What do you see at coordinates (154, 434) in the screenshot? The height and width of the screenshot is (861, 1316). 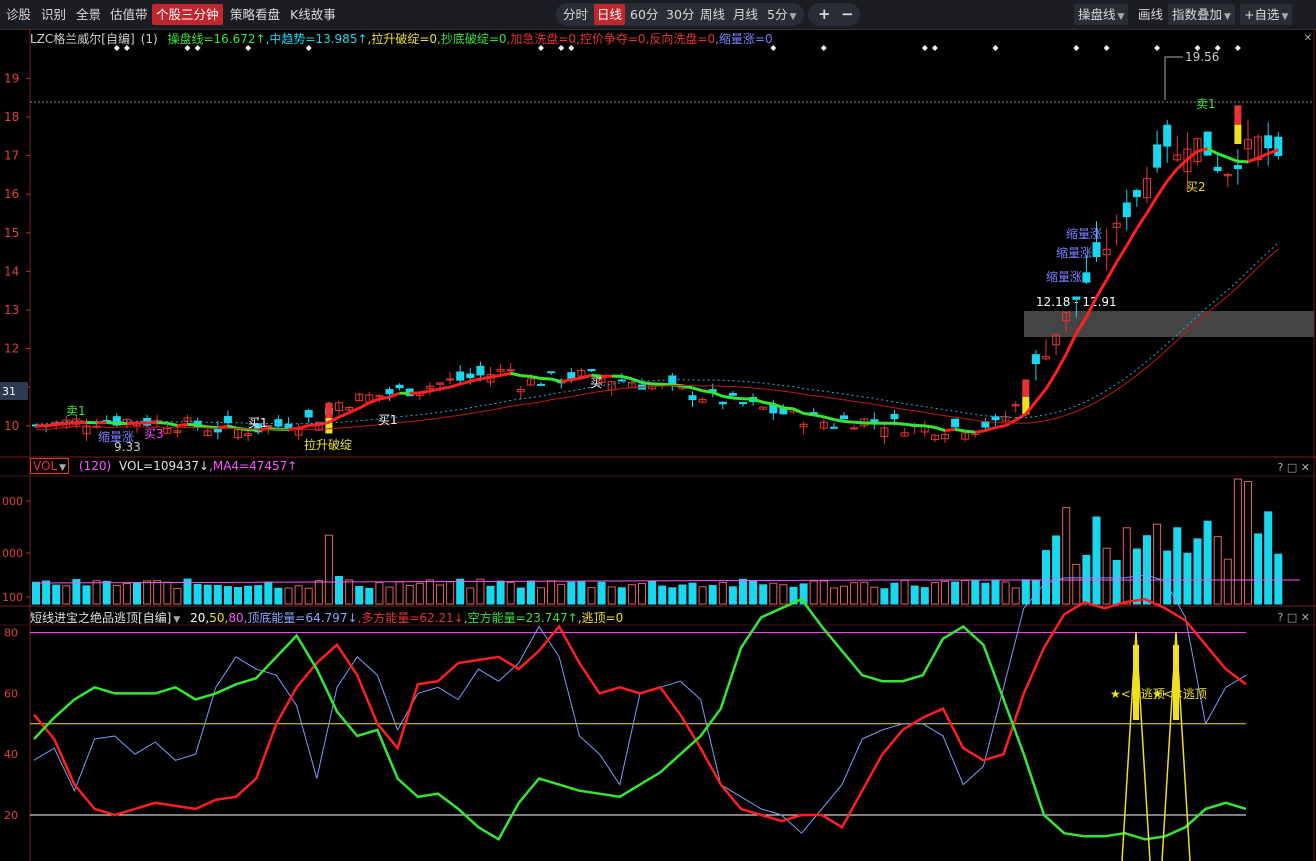 I see `chart-annotation-2: 买3` at bounding box center [154, 434].